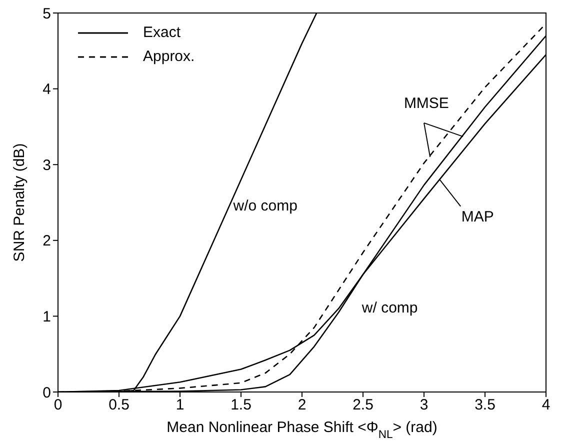  Describe the element at coordinates (46, 393) in the screenshot. I see `y-tick-label: 0` at that location.